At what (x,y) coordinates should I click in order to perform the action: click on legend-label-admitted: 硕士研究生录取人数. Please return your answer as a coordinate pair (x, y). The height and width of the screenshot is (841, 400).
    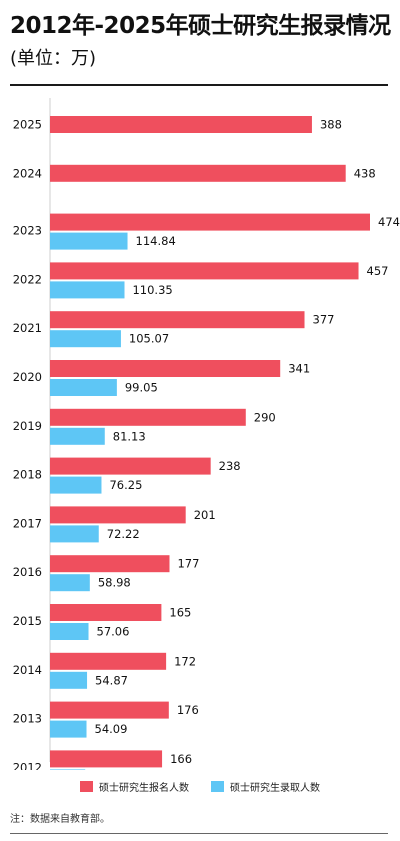
    Looking at the image, I should click on (275, 788).